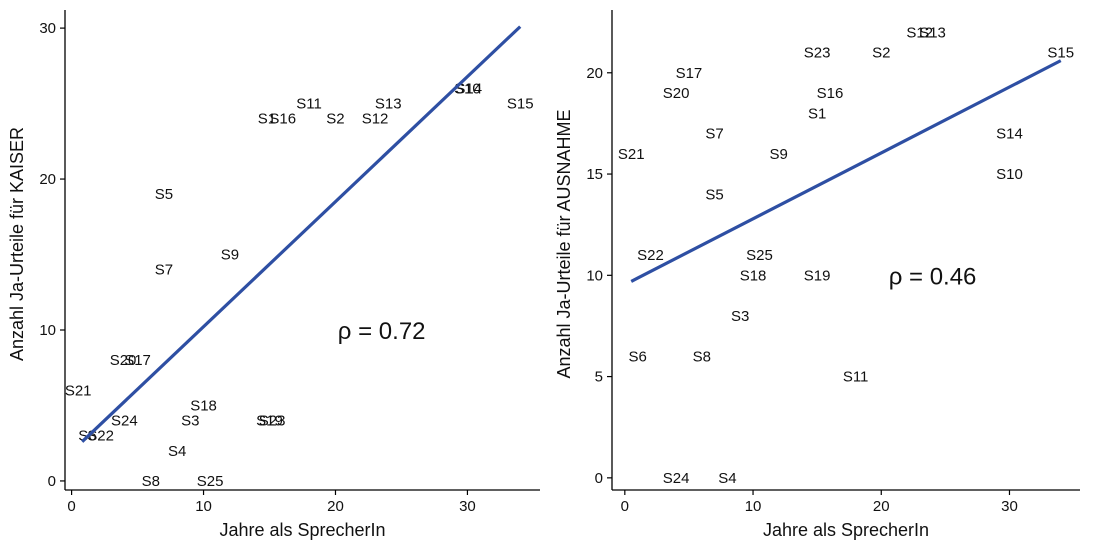  Describe the element at coordinates (123, 360) in the screenshot. I see `kaiser-point-s20: S20` at that location.